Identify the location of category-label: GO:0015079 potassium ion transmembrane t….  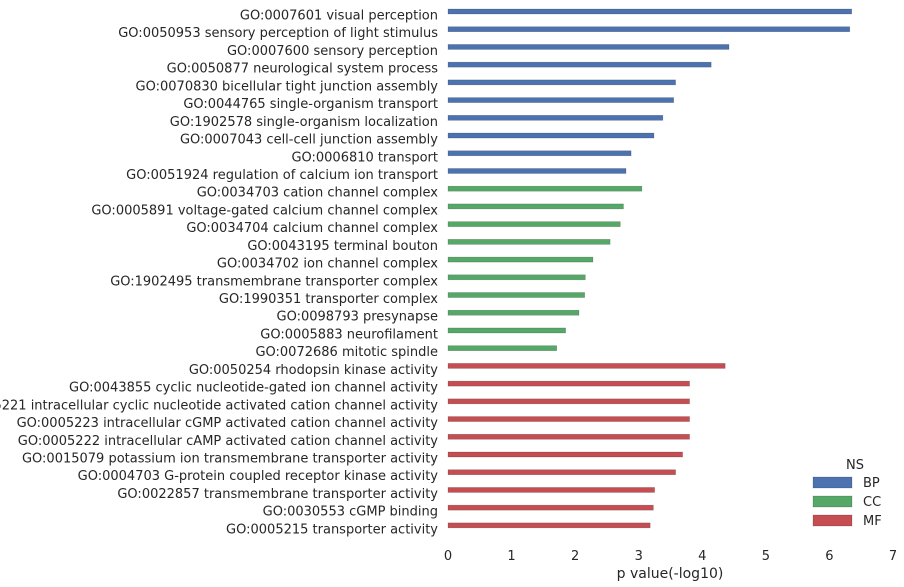
(230, 459).